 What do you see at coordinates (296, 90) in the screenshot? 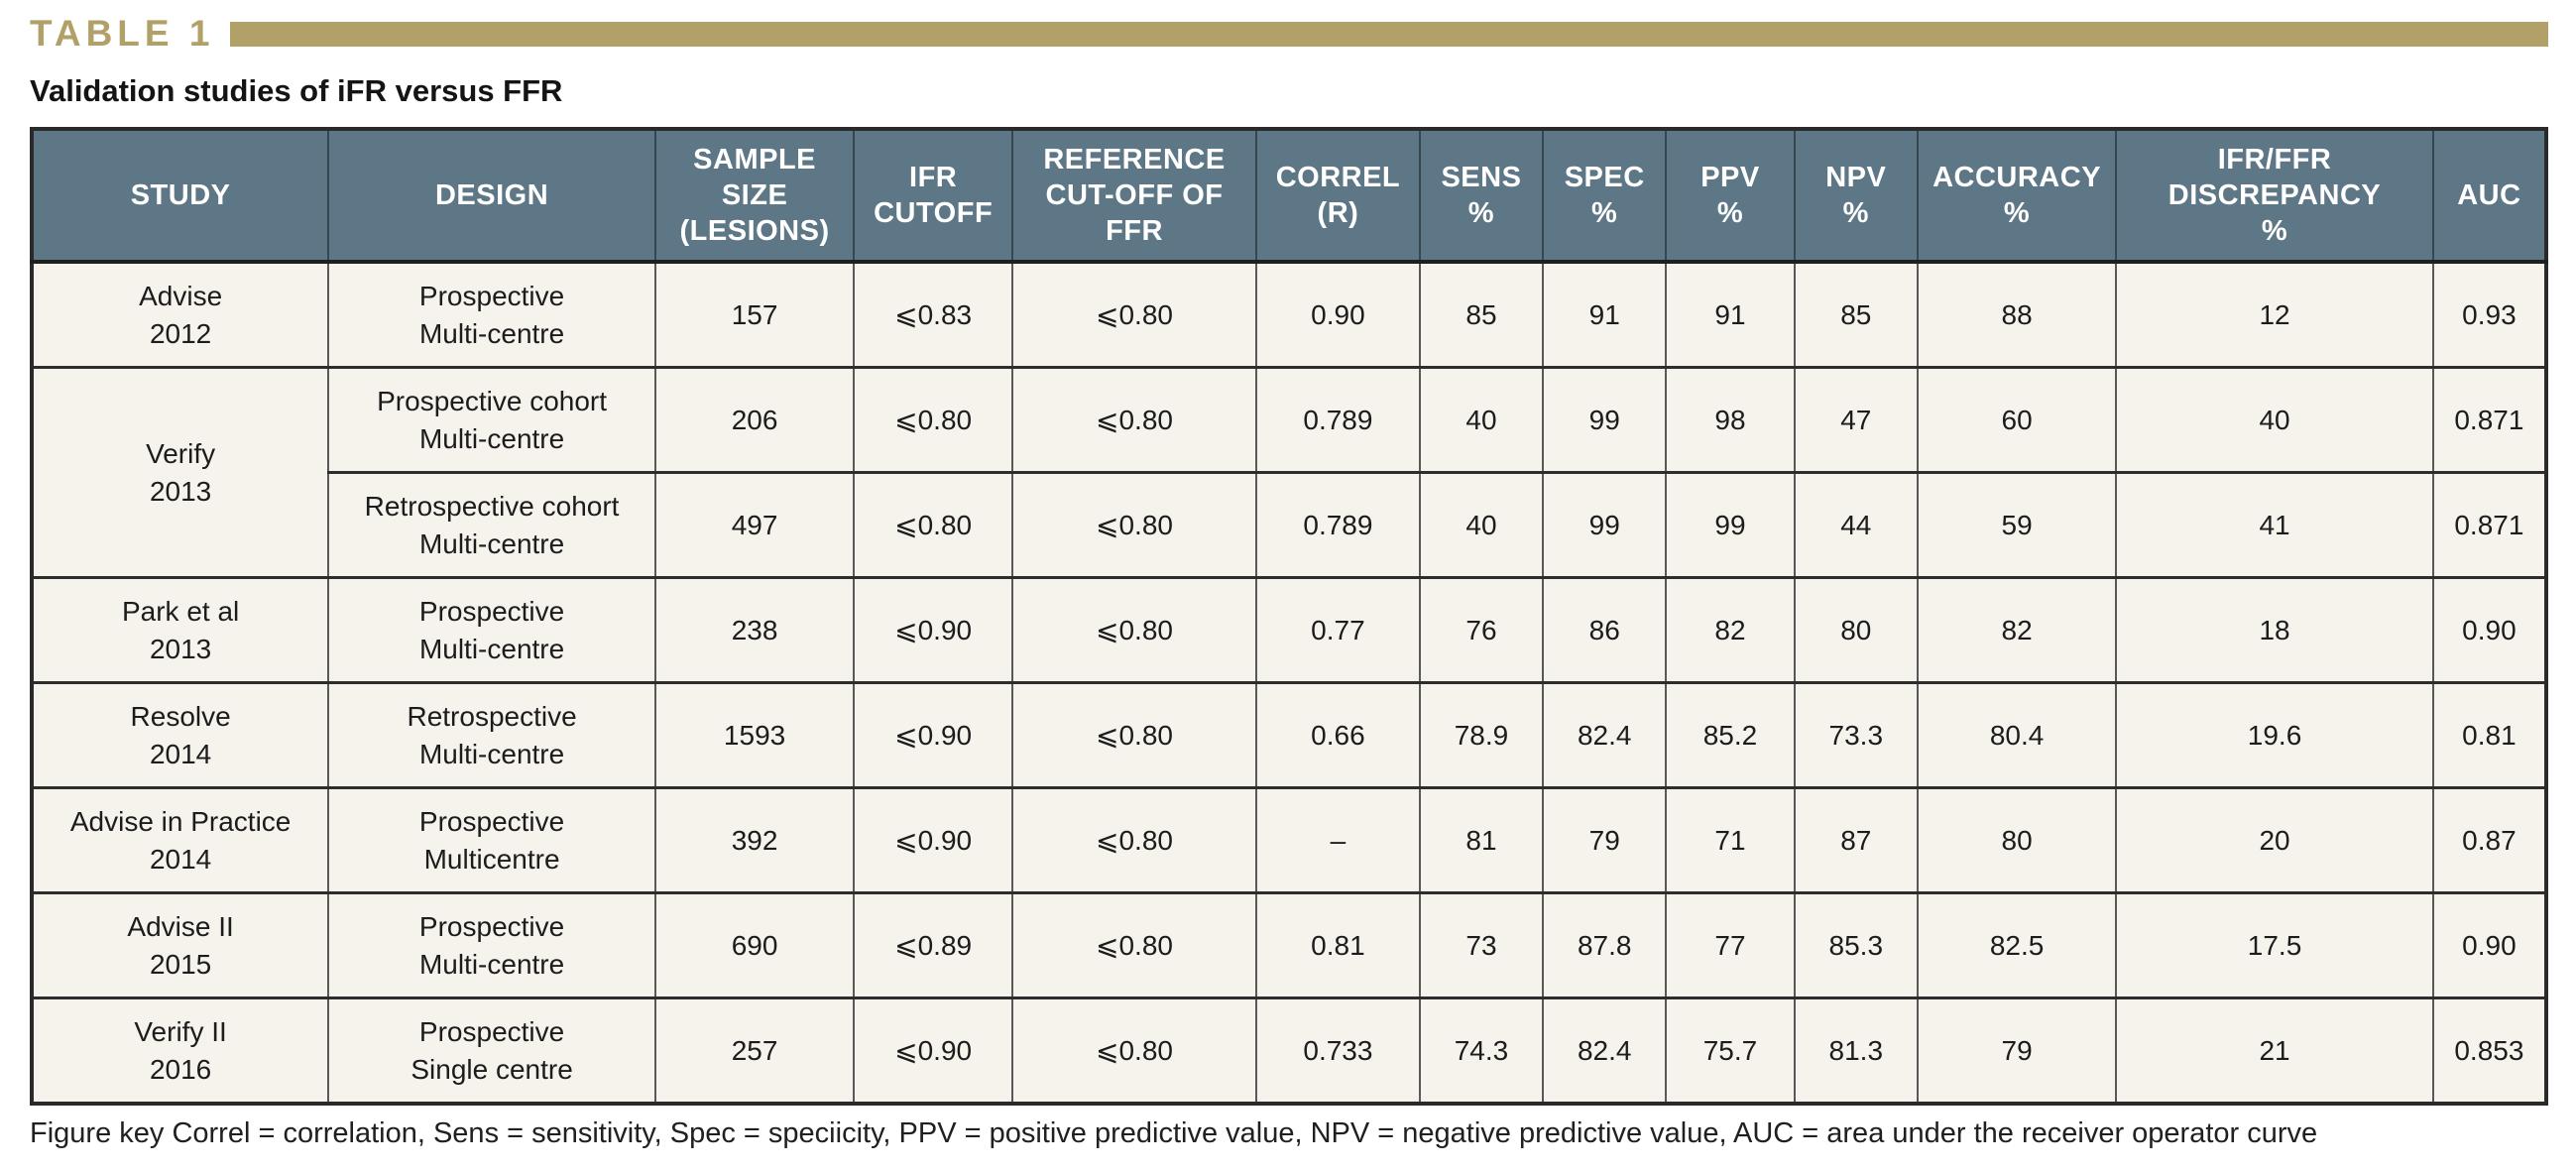
I see `table-title: Validation studies of iFR versus FFR` at bounding box center [296, 90].